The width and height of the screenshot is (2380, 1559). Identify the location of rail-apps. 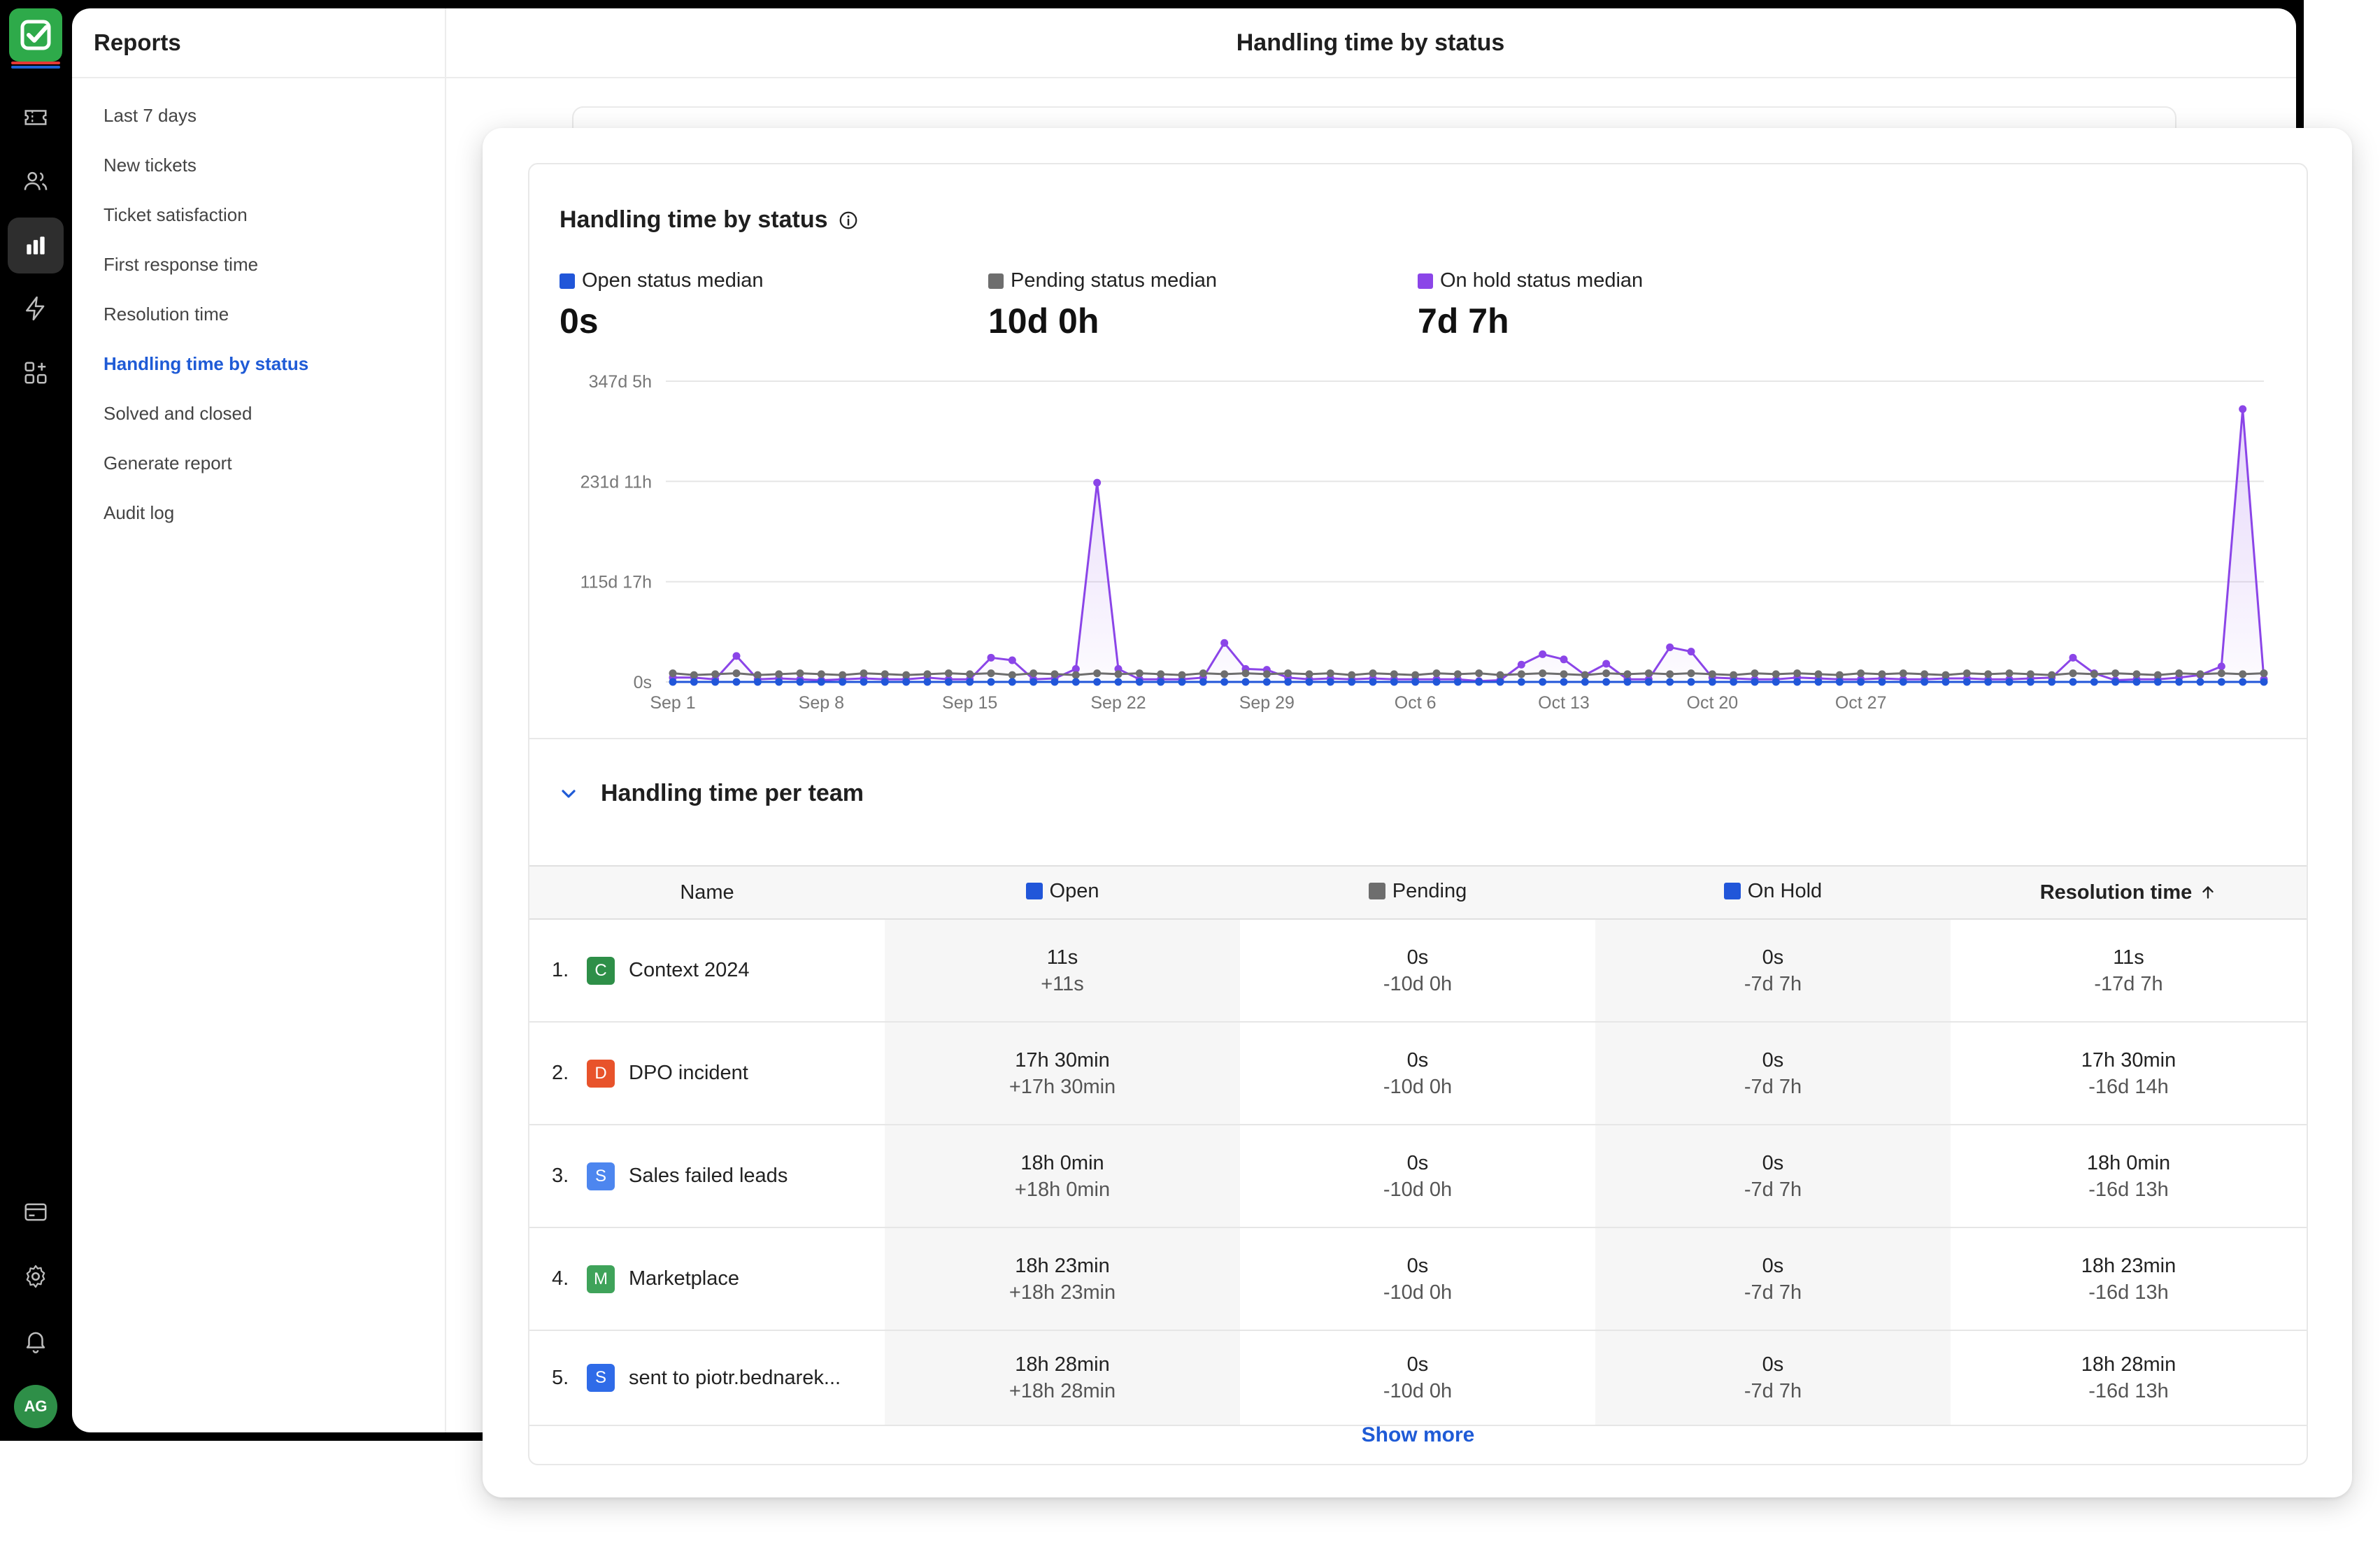
(36, 373).